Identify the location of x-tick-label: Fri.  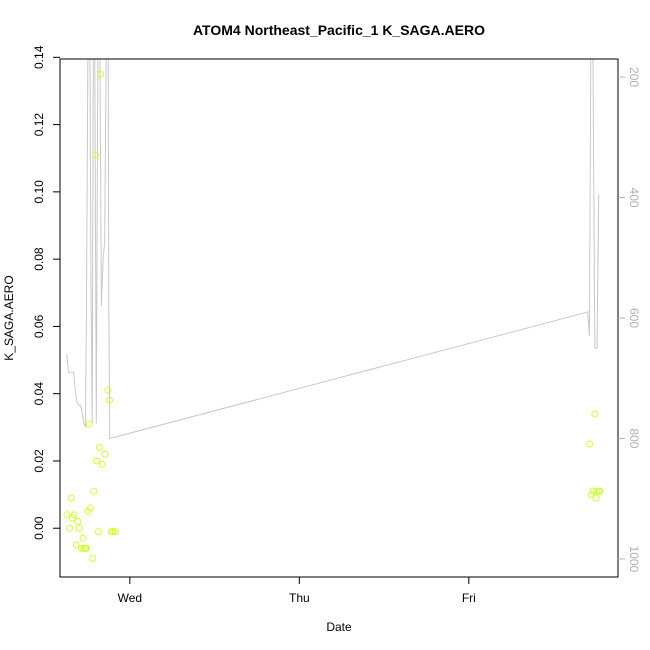
(469, 598).